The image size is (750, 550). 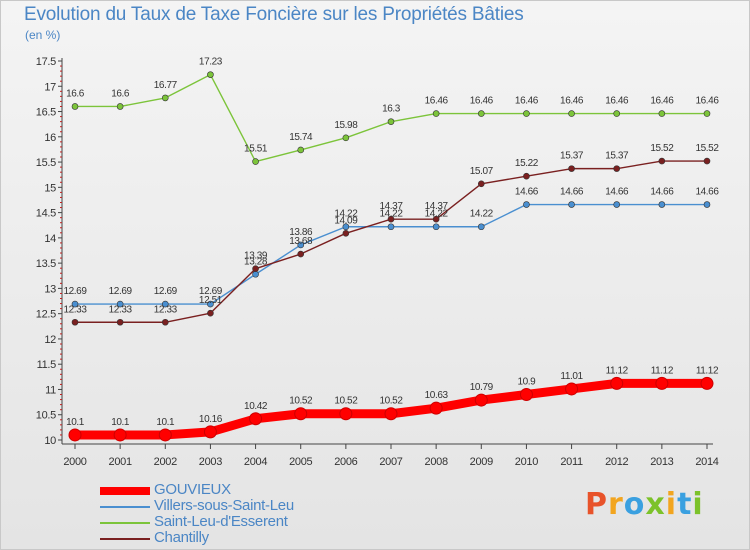 I want to click on legend-label-gouvieux: GOUVIEUX, so click(x=192, y=489).